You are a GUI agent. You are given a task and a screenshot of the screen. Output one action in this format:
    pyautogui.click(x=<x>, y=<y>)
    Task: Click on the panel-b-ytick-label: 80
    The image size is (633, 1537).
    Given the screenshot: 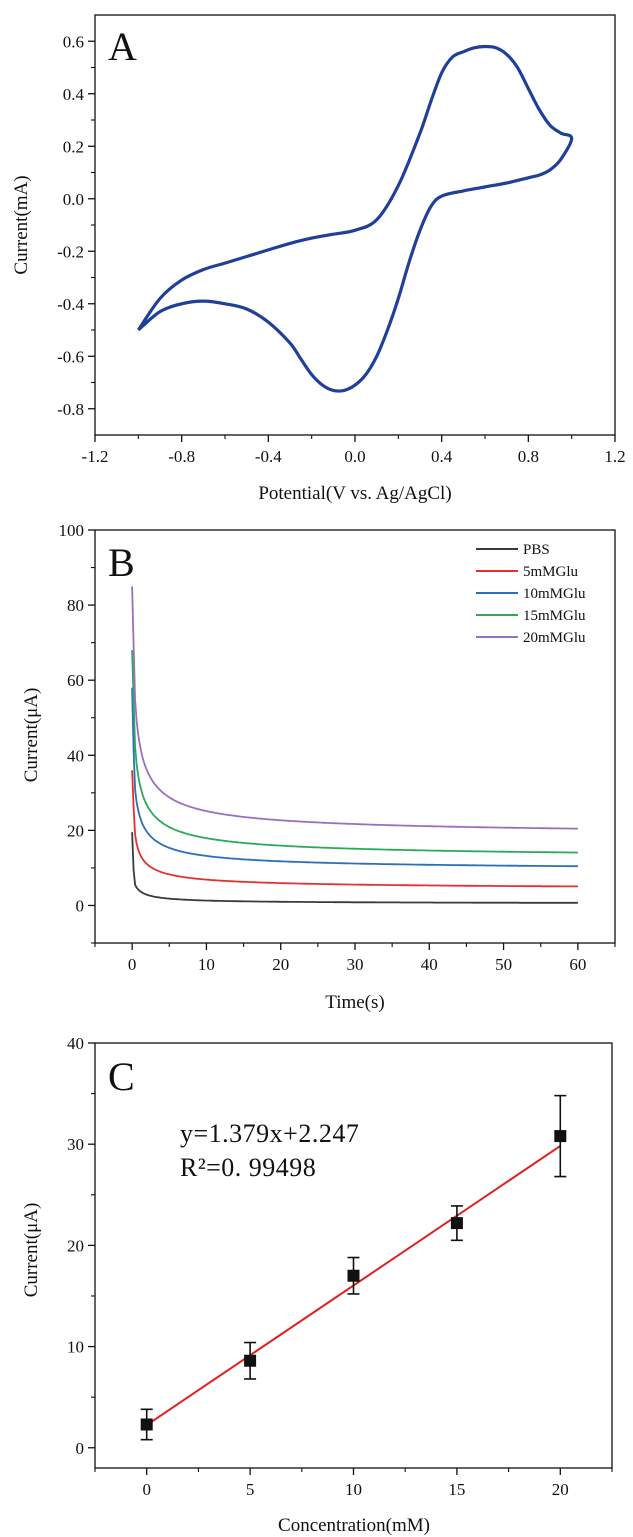 What is the action you would take?
    pyautogui.click(x=75, y=605)
    